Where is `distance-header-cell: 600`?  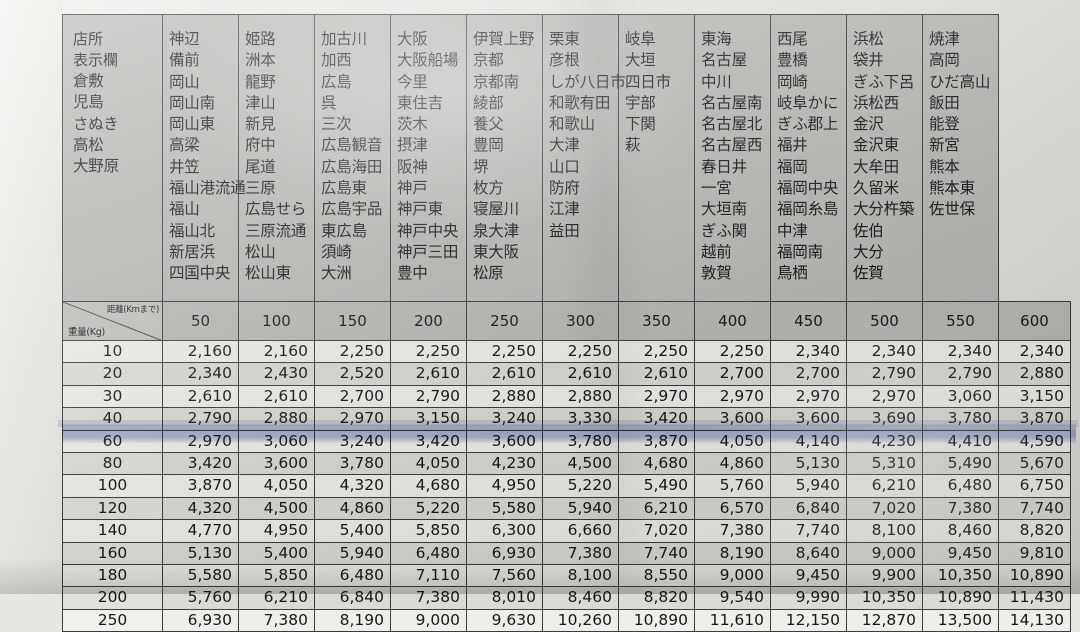 distance-header-cell: 600 is located at coordinates (1034, 321).